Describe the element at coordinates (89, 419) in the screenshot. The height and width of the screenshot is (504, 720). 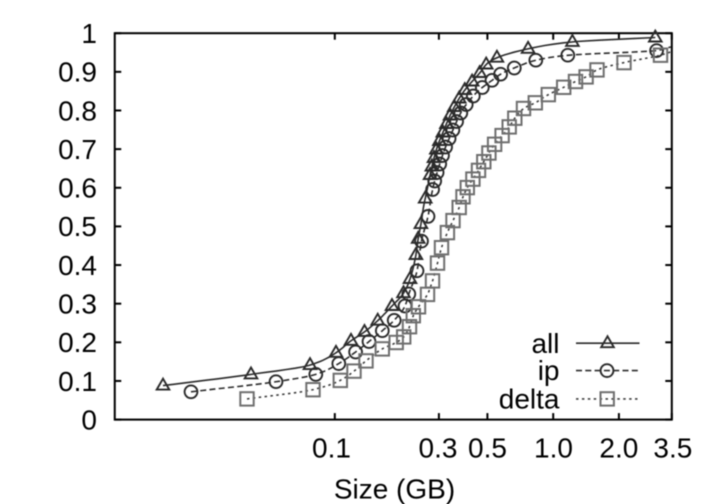
I see `svg-text: 0` at that location.